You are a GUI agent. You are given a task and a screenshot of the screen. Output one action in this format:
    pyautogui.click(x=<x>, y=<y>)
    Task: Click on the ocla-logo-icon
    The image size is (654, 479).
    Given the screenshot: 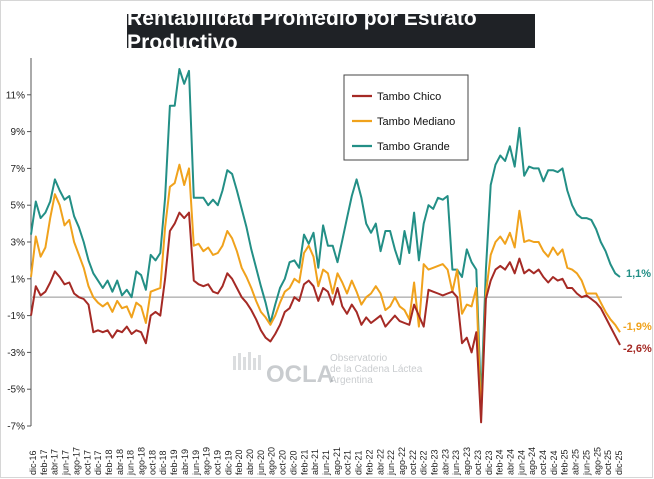 What is the action you would take?
    pyautogui.click(x=247, y=361)
    